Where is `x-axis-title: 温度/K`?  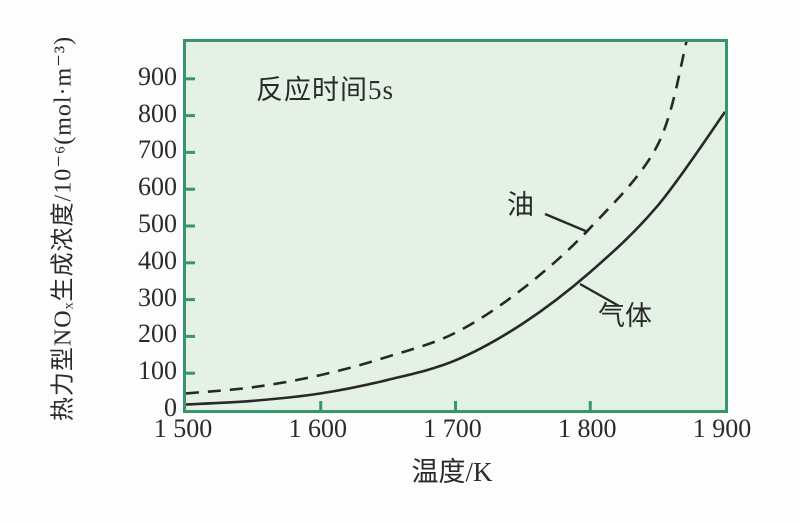 x-axis-title: 温度/K is located at coordinates (452, 472).